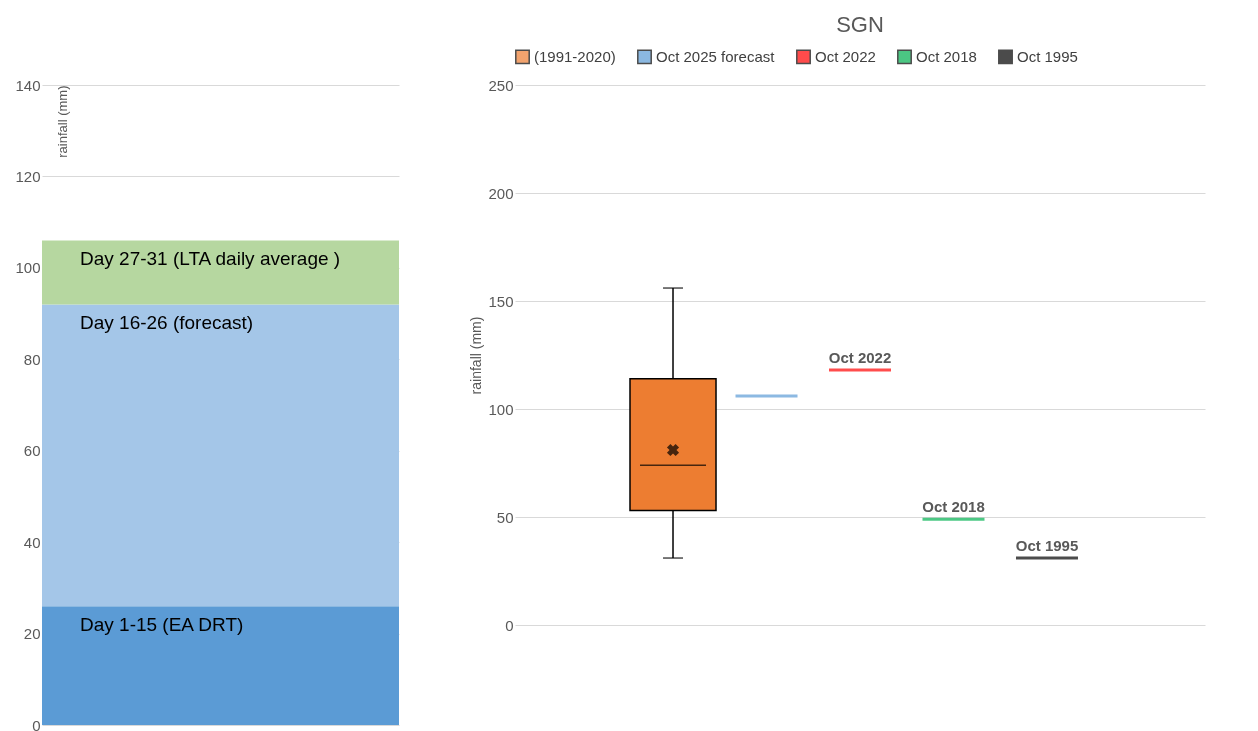 This screenshot has height=731, width=1258. I want to click on y-tick-label: 150, so click(501, 301).